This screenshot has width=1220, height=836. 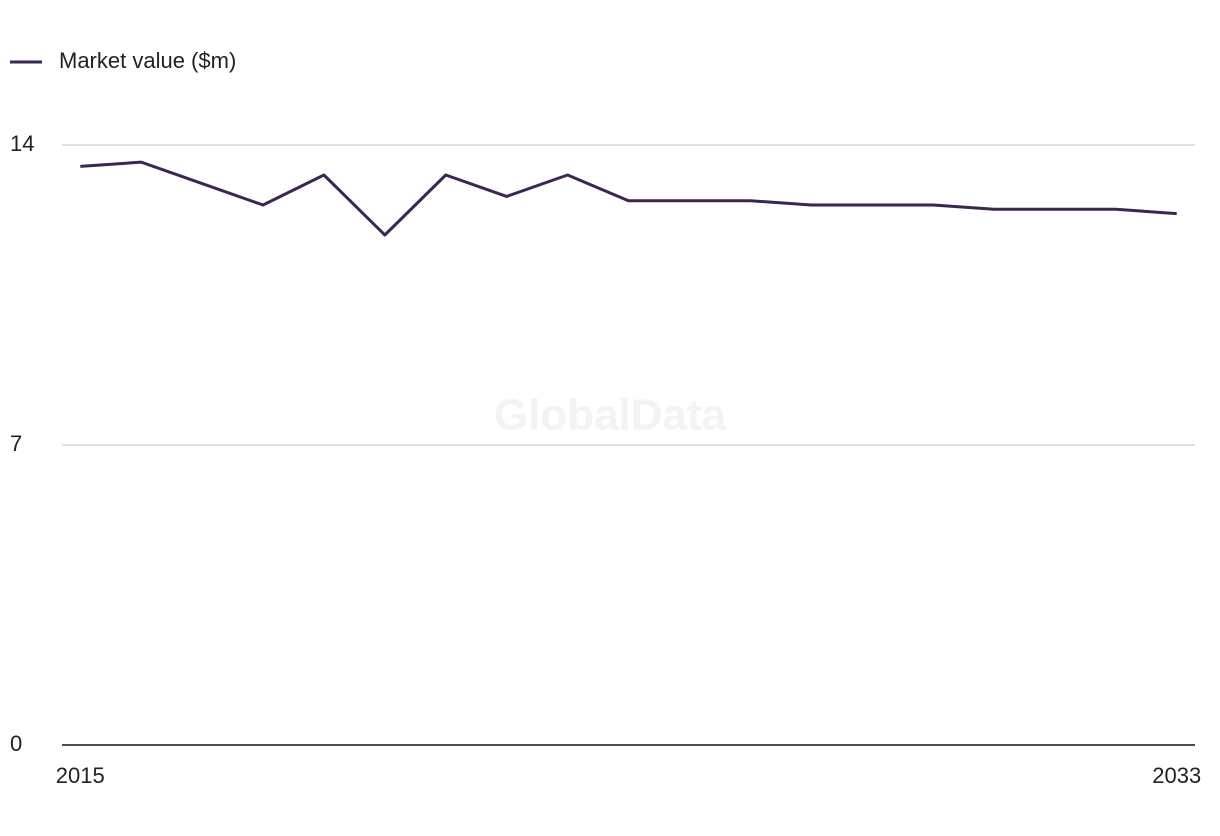 I want to click on y-tick-label: 14, so click(x=22, y=143).